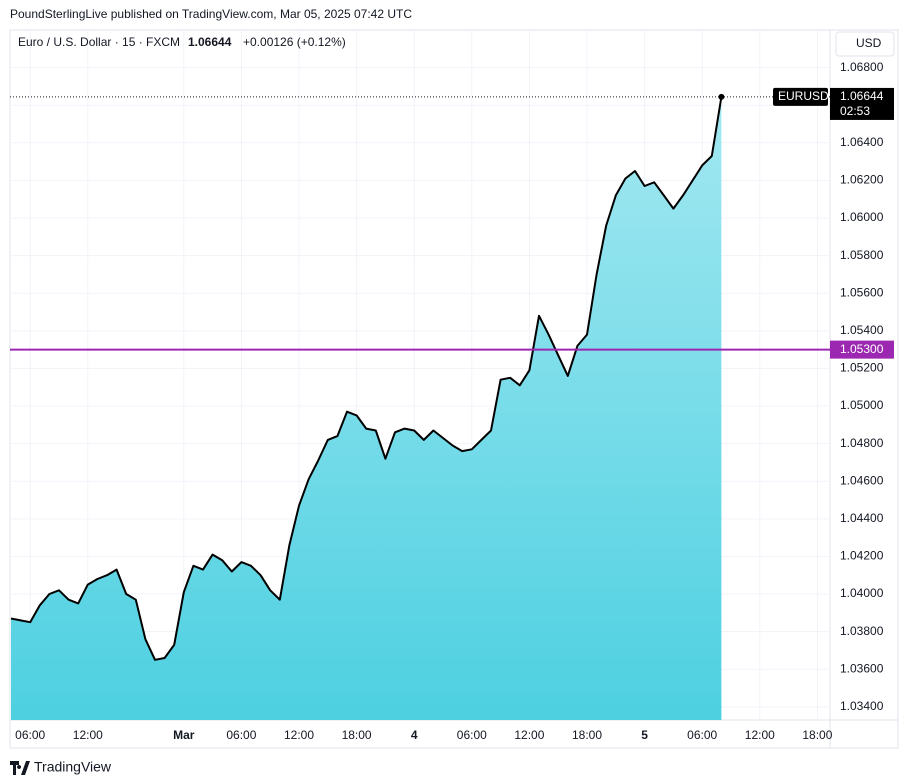 The image size is (908, 784). I want to click on last-point, so click(721, 96).